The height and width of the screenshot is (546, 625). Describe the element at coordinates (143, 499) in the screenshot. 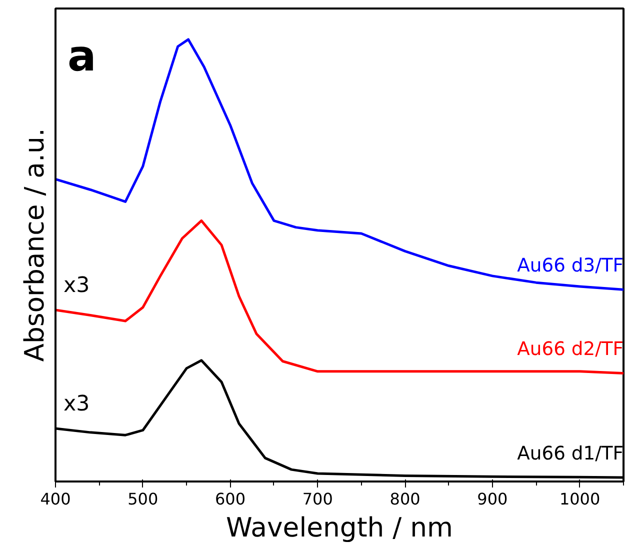

I see `x-tick-label: 500` at that location.